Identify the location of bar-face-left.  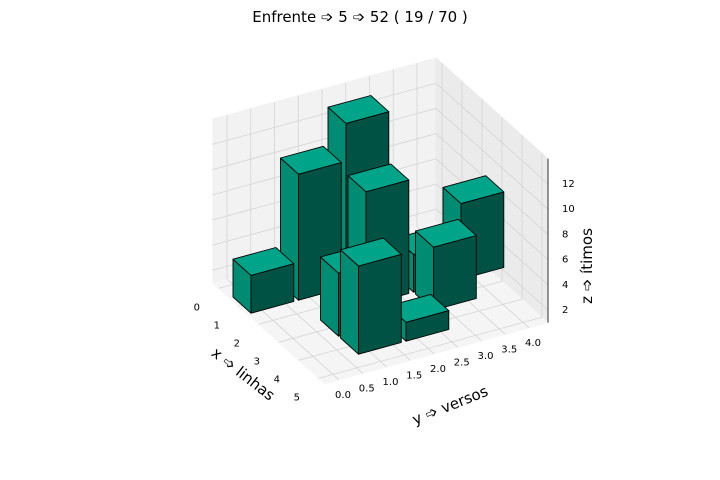
(349, 302).